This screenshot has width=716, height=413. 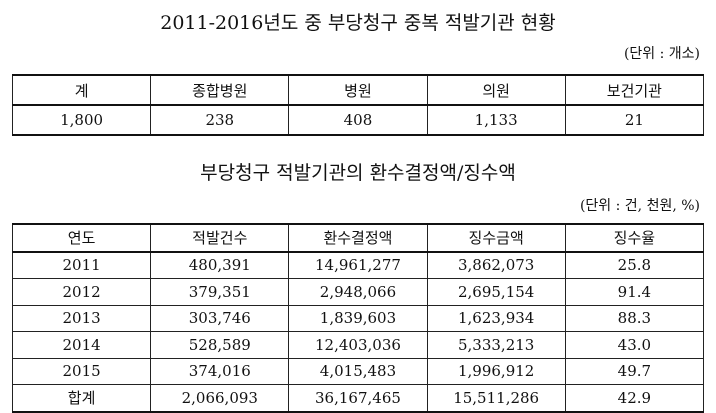 What do you see at coordinates (661, 54) in the screenshot?
I see `unit-label-institutions: (단위 : 개소)` at bounding box center [661, 54].